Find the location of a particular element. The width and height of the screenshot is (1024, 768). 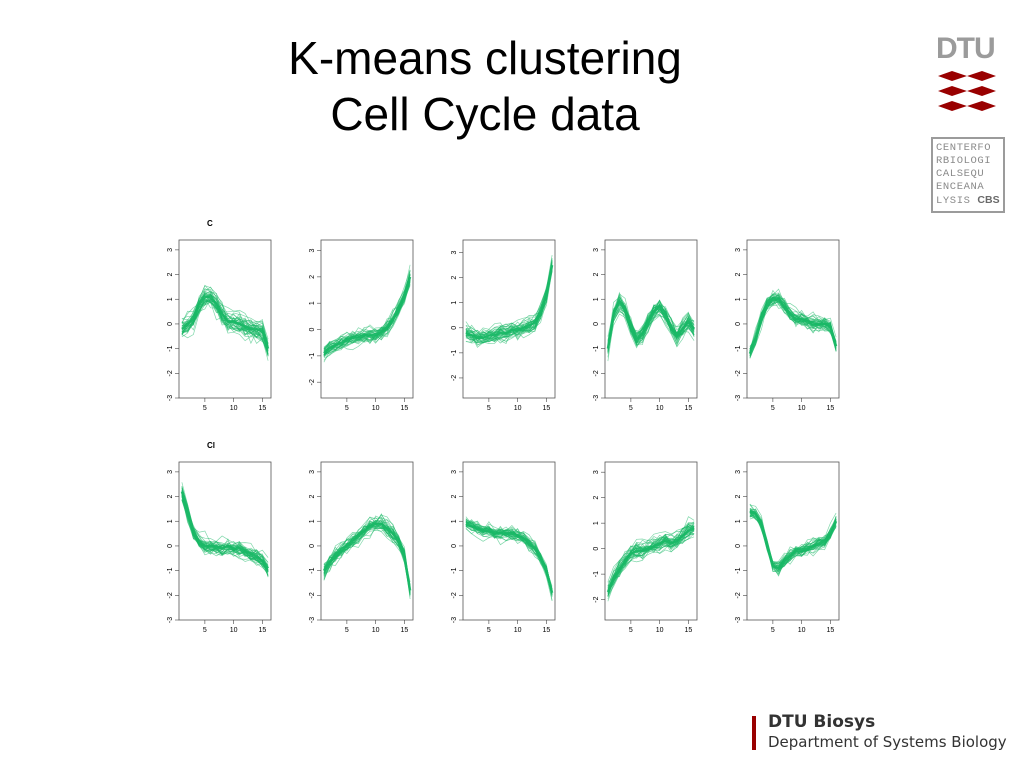

footer-subtitle: Department of Systems Biology is located at coordinates (887, 742).